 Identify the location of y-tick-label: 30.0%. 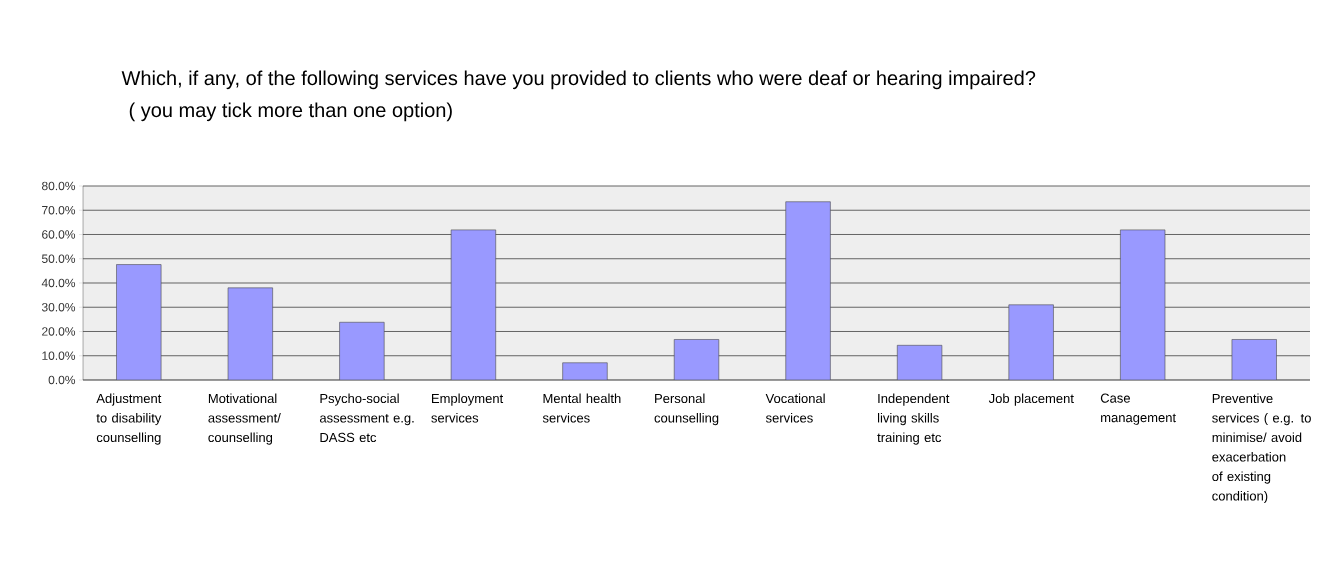
(58, 307).